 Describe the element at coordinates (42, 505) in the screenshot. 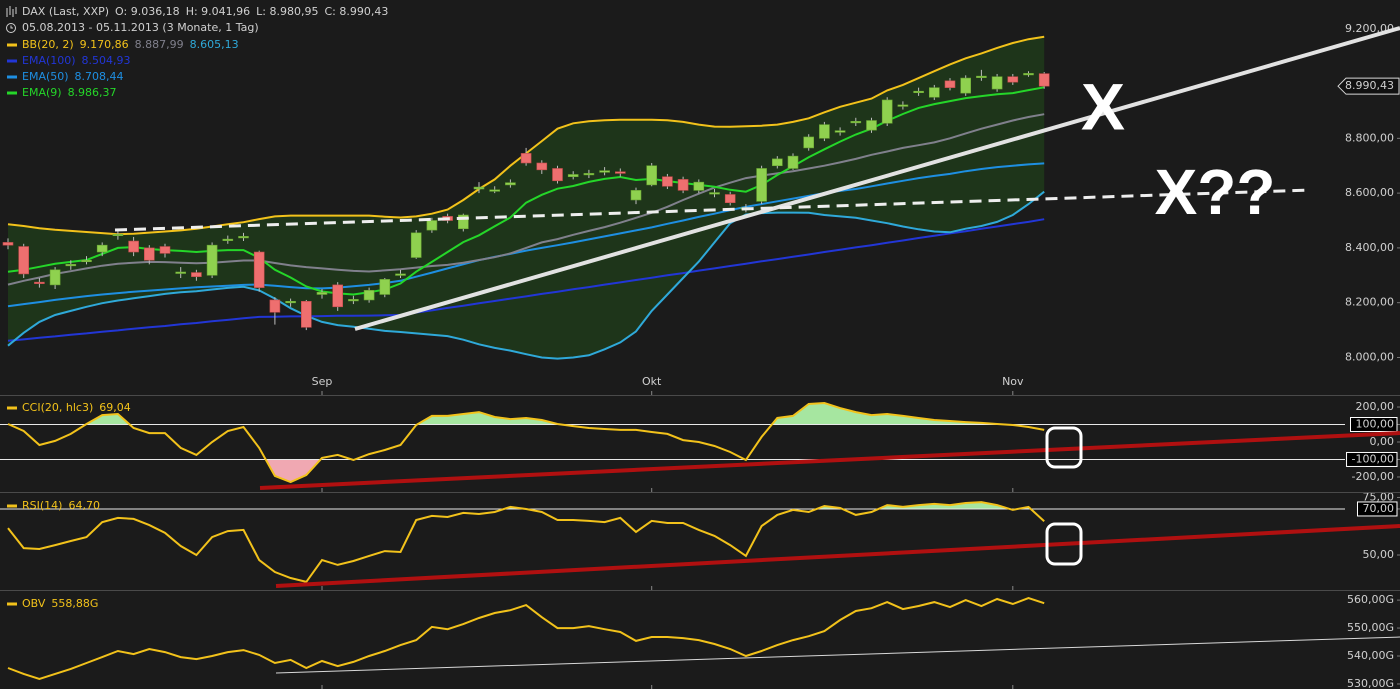

I see `legend-name: RSI(14)` at that location.